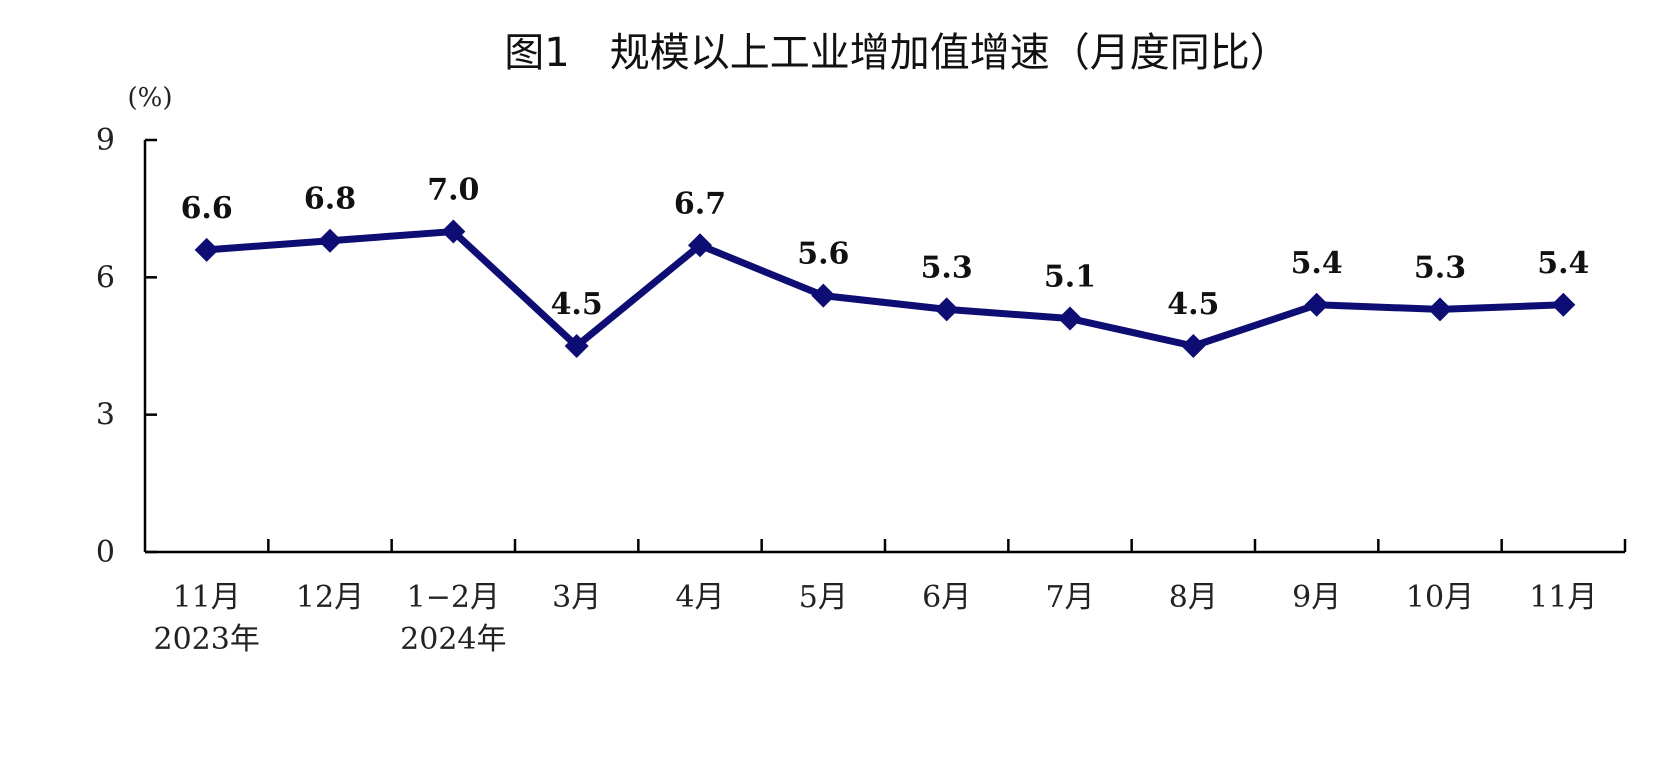 This screenshot has height=773, width=1678. I want to click on series-line, so click(885, 289).